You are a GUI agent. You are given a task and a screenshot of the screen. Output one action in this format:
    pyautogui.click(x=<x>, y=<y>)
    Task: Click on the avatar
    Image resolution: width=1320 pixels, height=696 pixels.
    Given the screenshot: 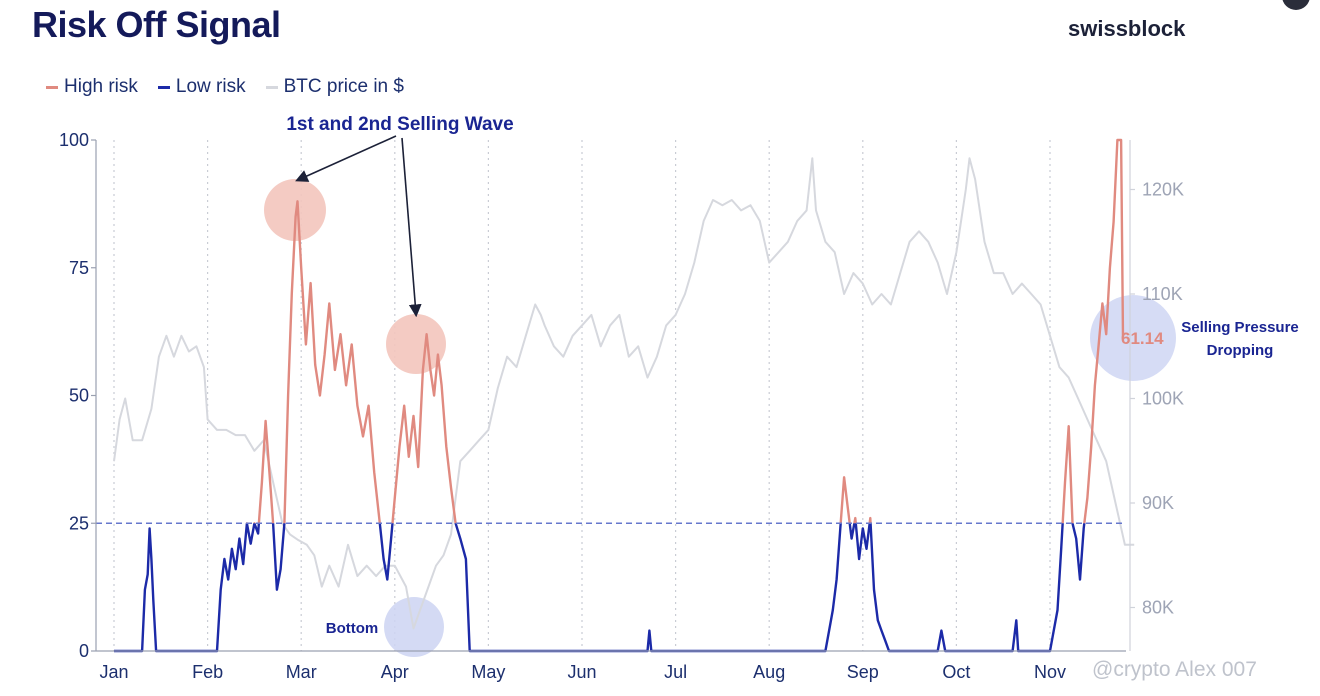 What is the action you would take?
    pyautogui.click(x=1296, y=5)
    